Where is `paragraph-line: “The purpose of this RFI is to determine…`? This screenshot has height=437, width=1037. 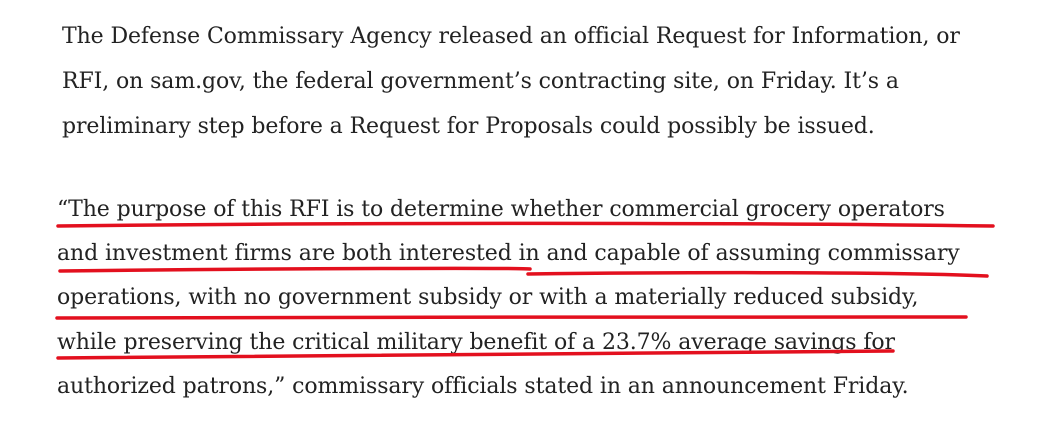 paragraph-line: “The purpose of this RFI is to determine… is located at coordinates (501, 209).